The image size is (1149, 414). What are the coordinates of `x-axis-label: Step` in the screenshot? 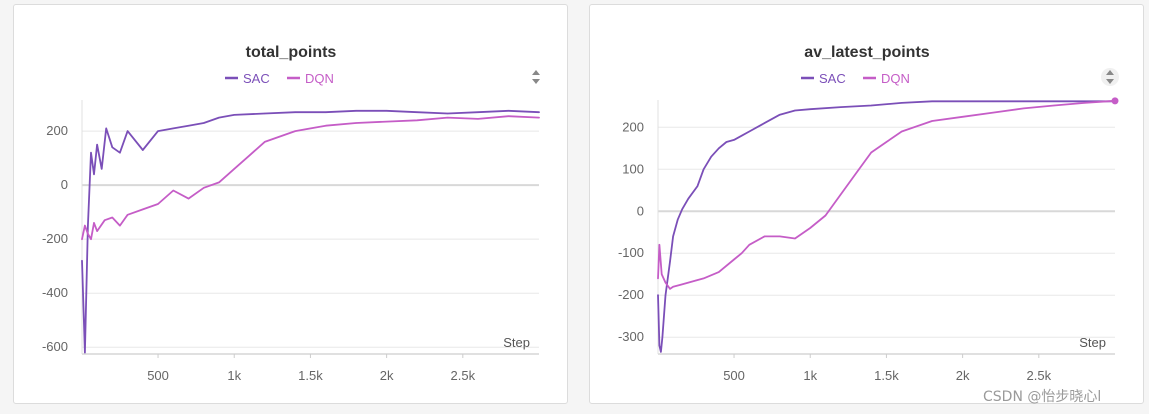 It's located at (1092, 342).